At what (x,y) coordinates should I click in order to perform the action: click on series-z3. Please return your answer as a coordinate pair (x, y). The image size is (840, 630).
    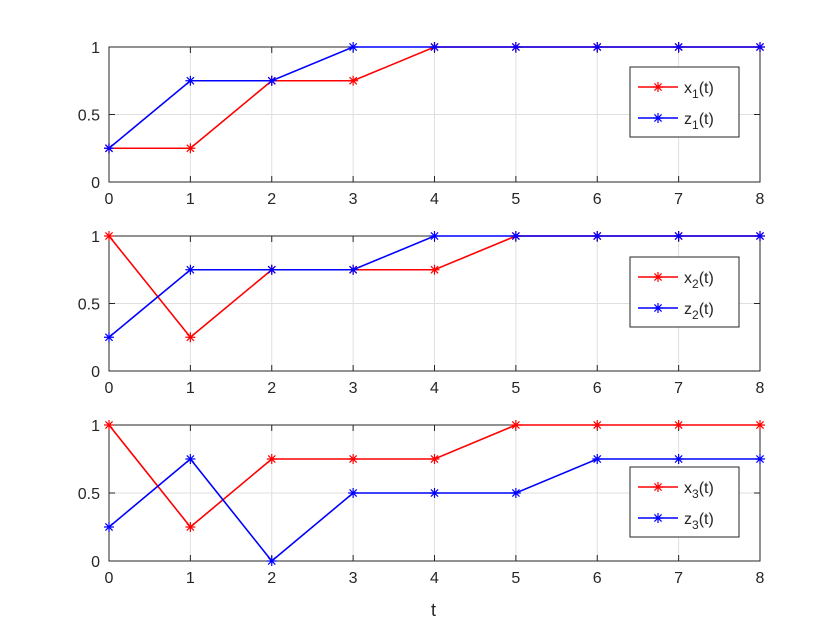
    Looking at the image, I should click on (434, 510).